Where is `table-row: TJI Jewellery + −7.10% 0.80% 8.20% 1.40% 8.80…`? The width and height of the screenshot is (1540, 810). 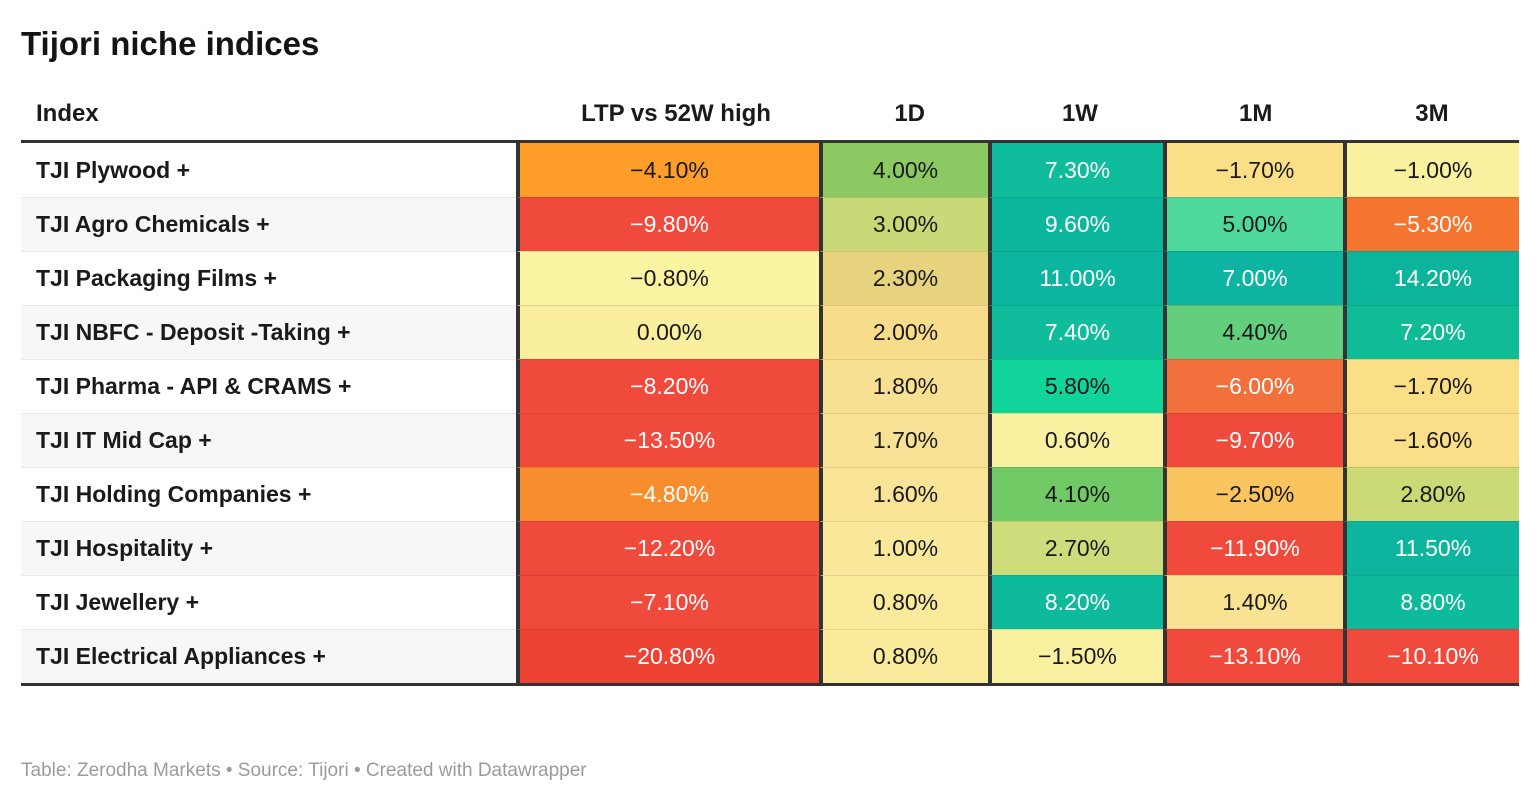
table-row: TJI Jewellery + −7.10% 0.80% 8.20% 1.40% 8.80… is located at coordinates (770, 602).